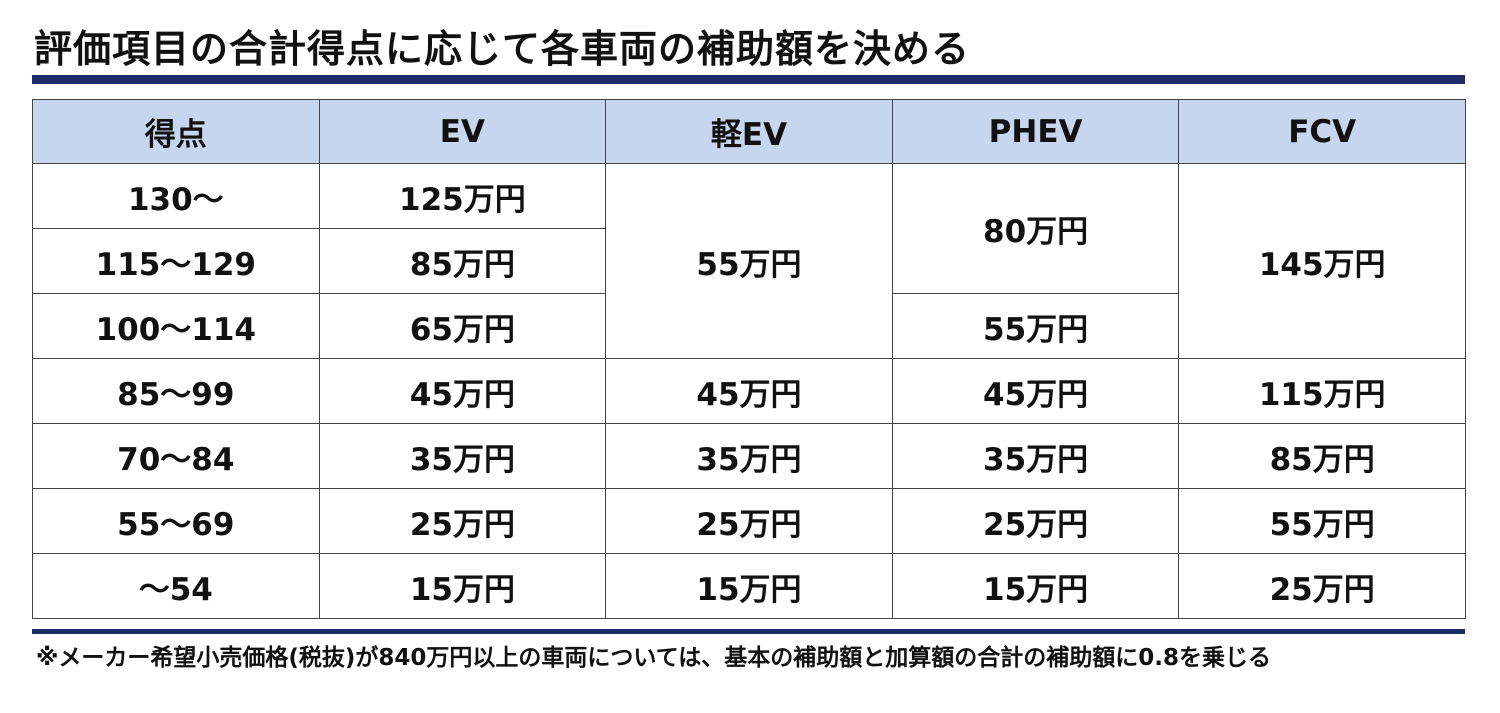 This screenshot has width=1500, height=713. What do you see at coordinates (1035, 228) in the screenshot?
I see `cell: 80万円` at bounding box center [1035, 228].